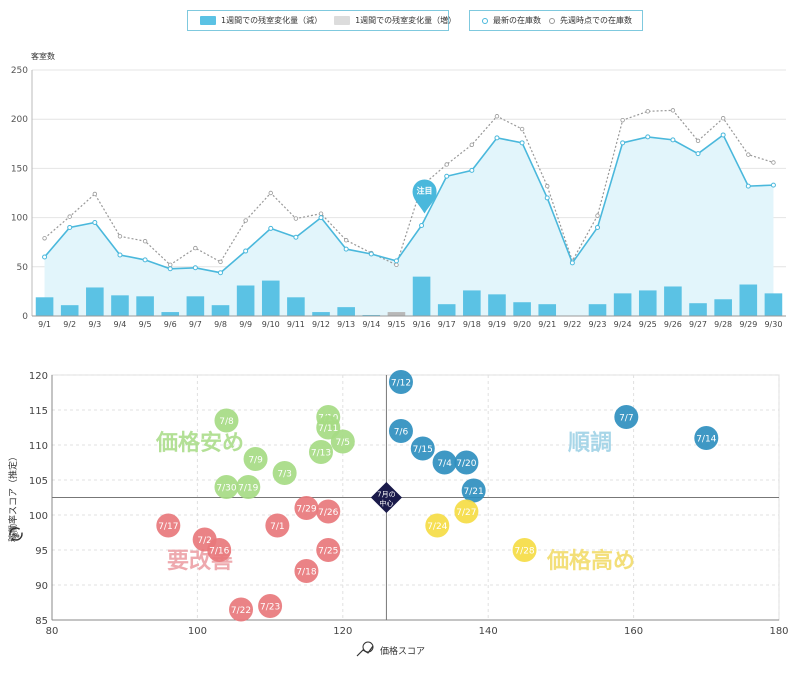  What do you see at coordinates (437, 525) in the screenshot?
I see `scatter-point: 7/24` at bounding box center [437, 525].